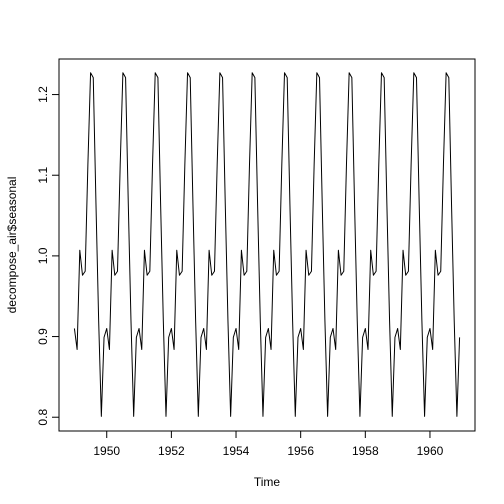 The width and height of the screenshot is (504, 504). What do you see at coordinates (430, 451) in the screenshot?
I see `x-tick-label: 1960` at bounding box center [430, 451].